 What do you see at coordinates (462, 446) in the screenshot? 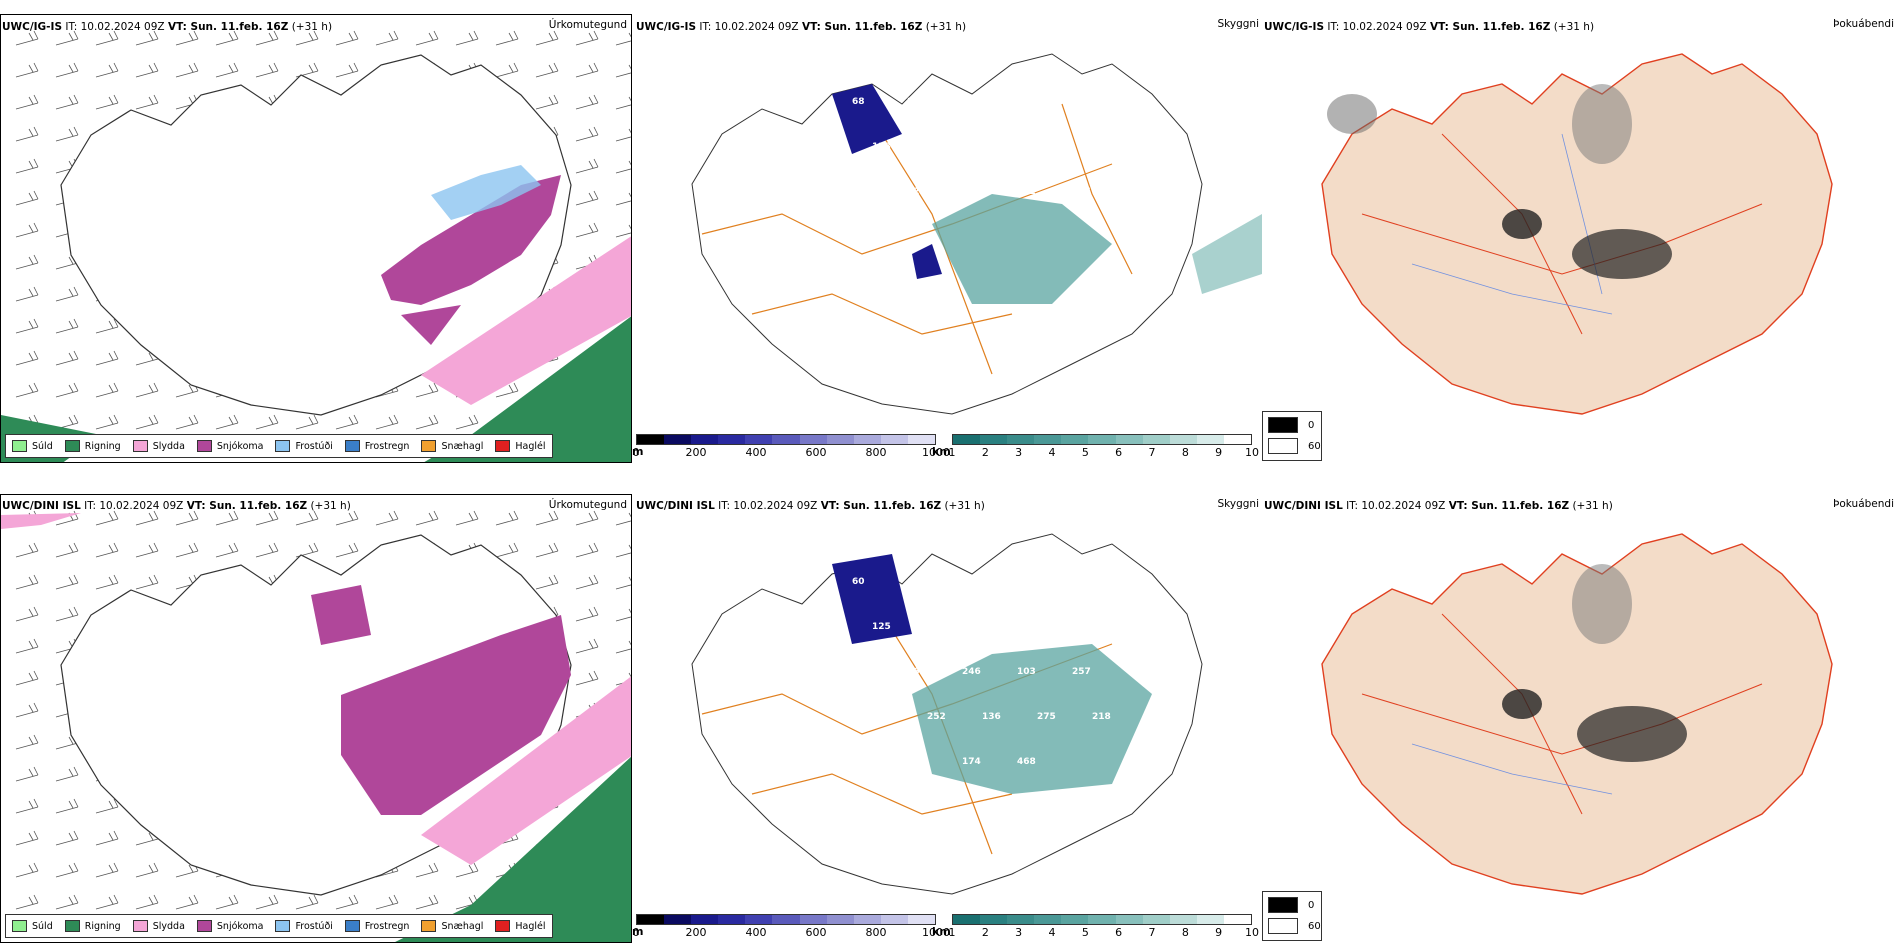
I see `legend-label: Snæhagl` at bounding box center [462, 446].